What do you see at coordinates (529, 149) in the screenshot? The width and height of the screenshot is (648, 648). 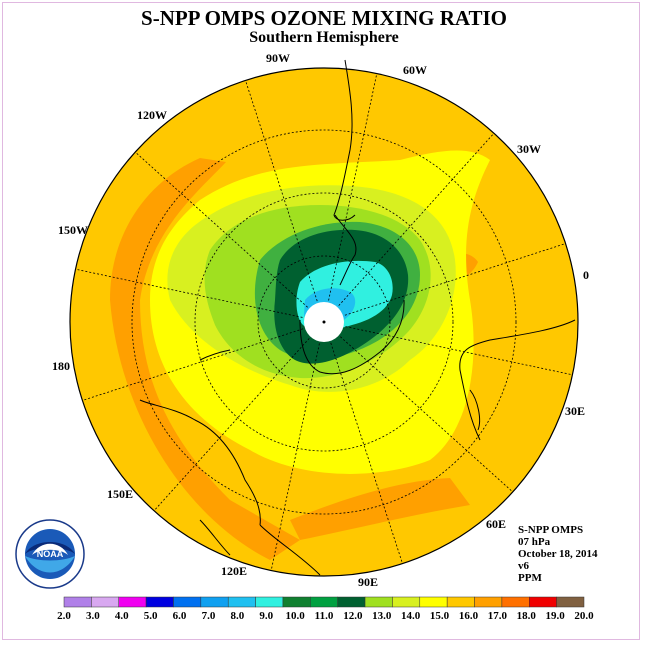 I see `lon-label-30w: 30W` at bounding box center [529, 149].